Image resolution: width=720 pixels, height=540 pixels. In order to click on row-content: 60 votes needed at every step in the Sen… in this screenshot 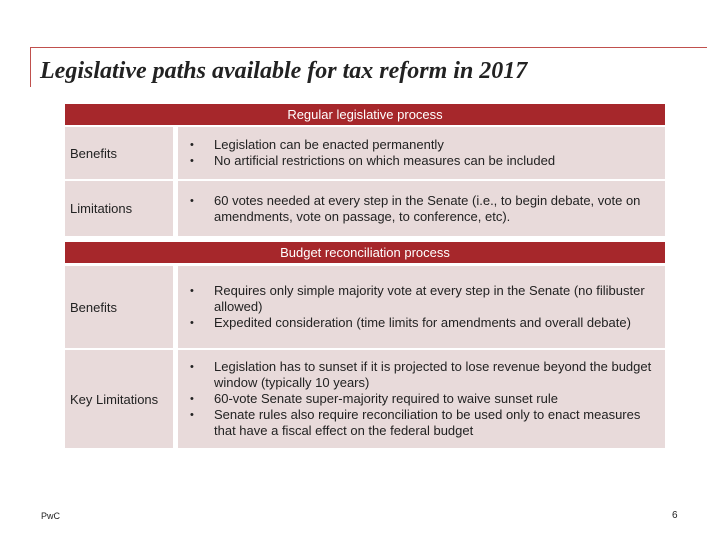, I will do `click(421, 208)`.